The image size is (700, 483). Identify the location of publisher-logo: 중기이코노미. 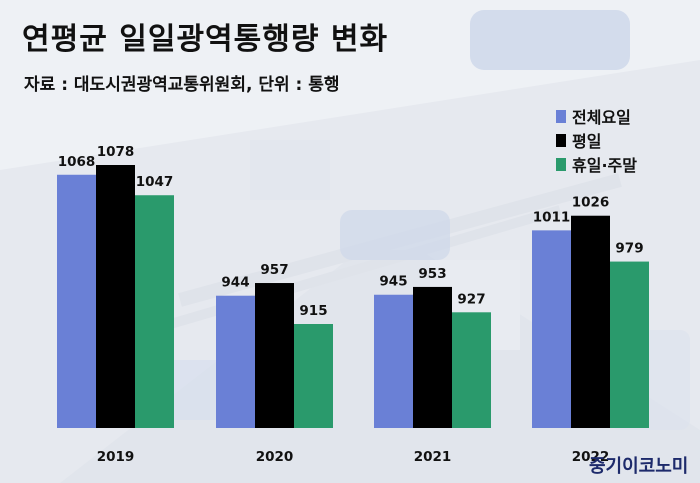
(639, 466).